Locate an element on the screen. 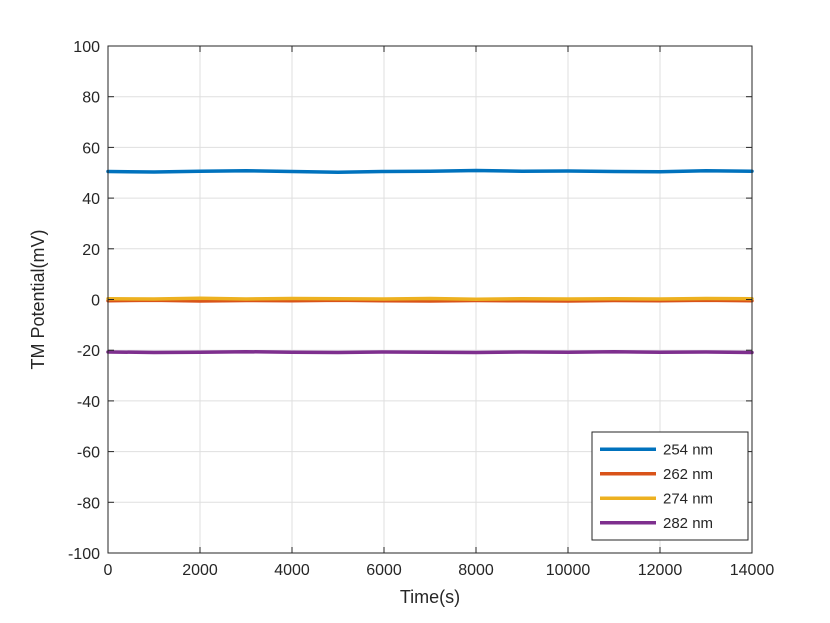 The width and height of the screenshot is (830, 623). legend-label: 274 nm is located at coordinates (688, 498).